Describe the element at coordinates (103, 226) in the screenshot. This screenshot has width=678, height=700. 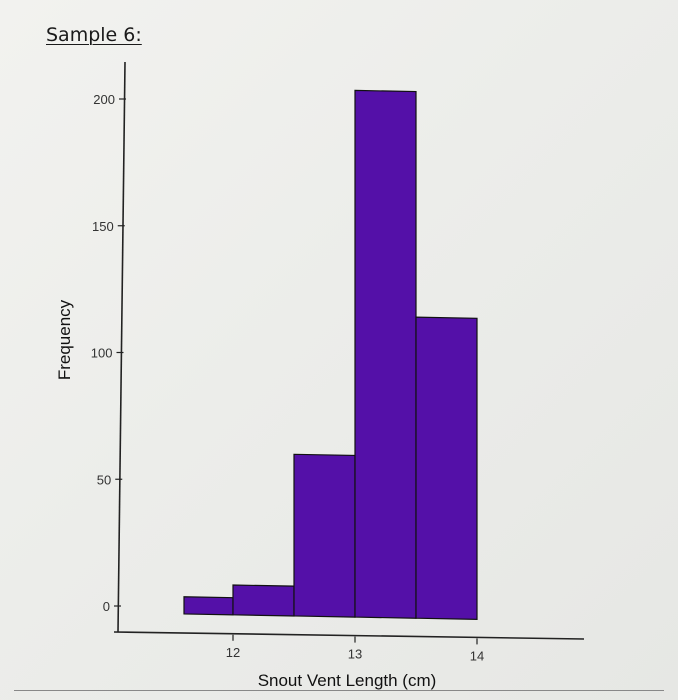
I see `y-tick-label: 150` at that location.